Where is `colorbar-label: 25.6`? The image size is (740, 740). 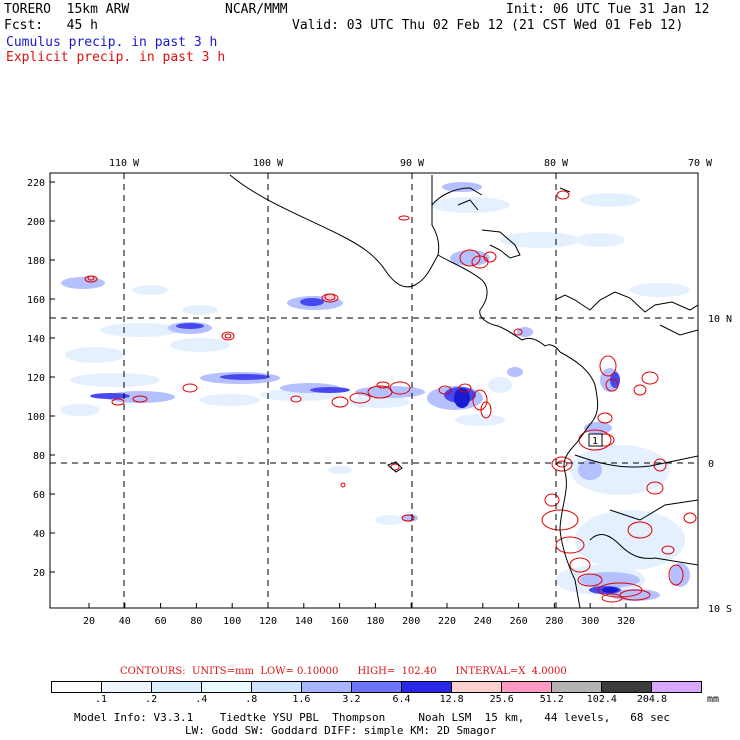
colorbar-label: 25.6 is located at coordinates (501, 699).